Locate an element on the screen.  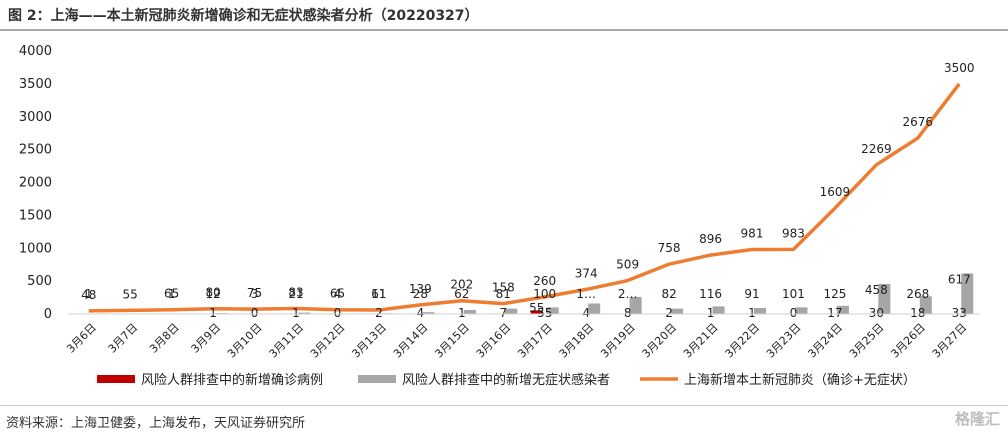
x-tick-label: 3月7日 is located at coordinates (123, 338).